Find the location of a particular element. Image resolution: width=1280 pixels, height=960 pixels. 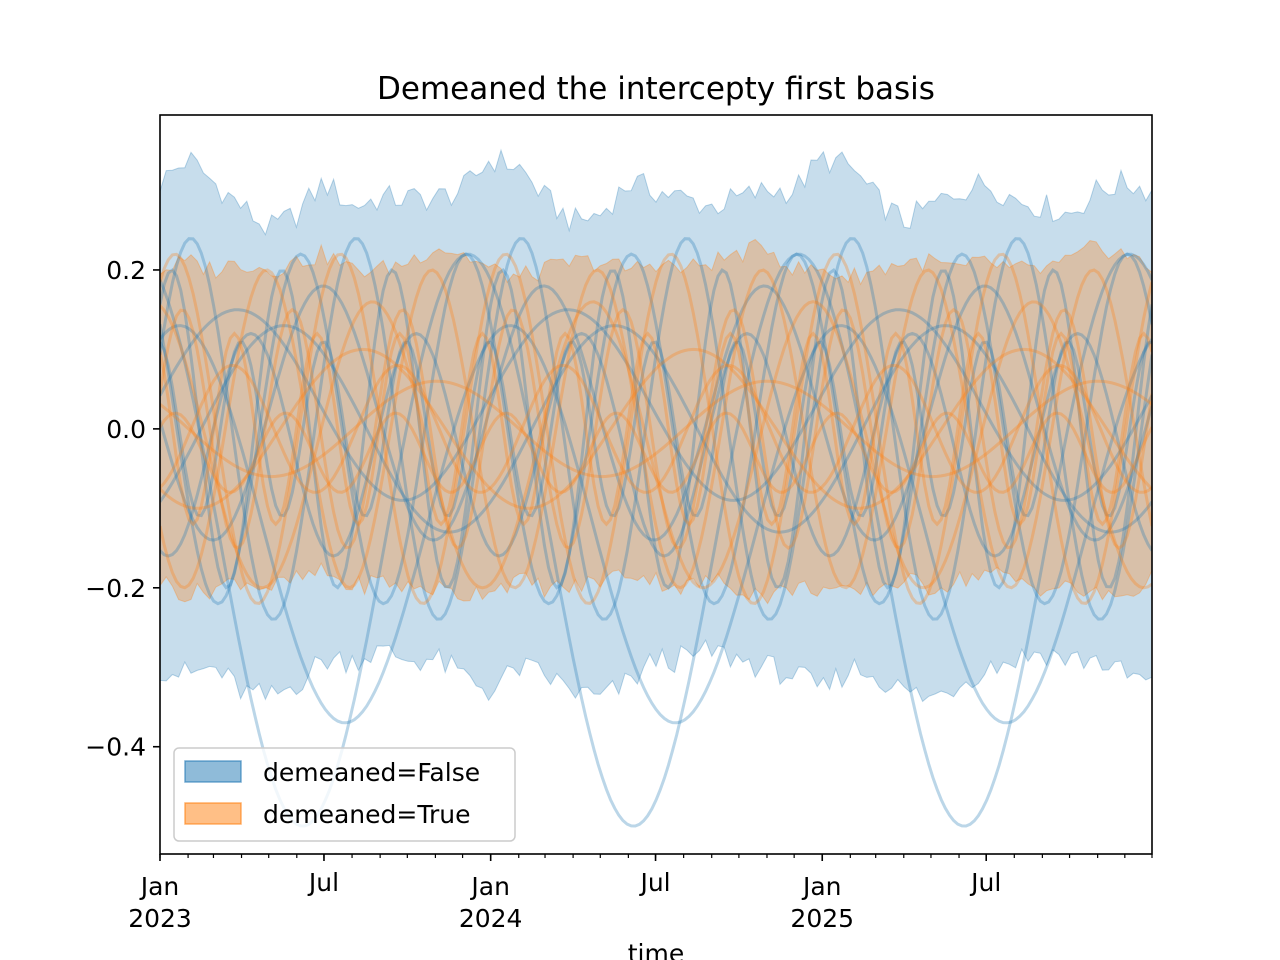

y-tick-label: −0.2 is located at coordinates (115, 588).